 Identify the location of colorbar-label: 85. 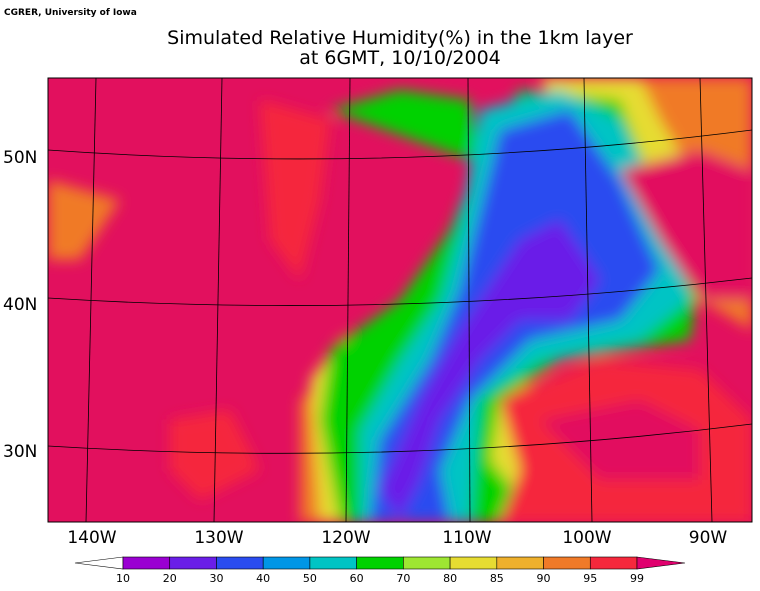
(497, 578).